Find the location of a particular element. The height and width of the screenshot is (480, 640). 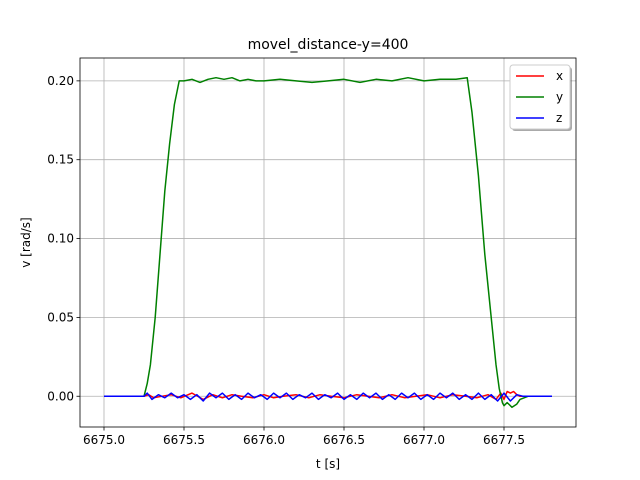

x-tick-label: 6677.5 is located at coordinates (504, 440).